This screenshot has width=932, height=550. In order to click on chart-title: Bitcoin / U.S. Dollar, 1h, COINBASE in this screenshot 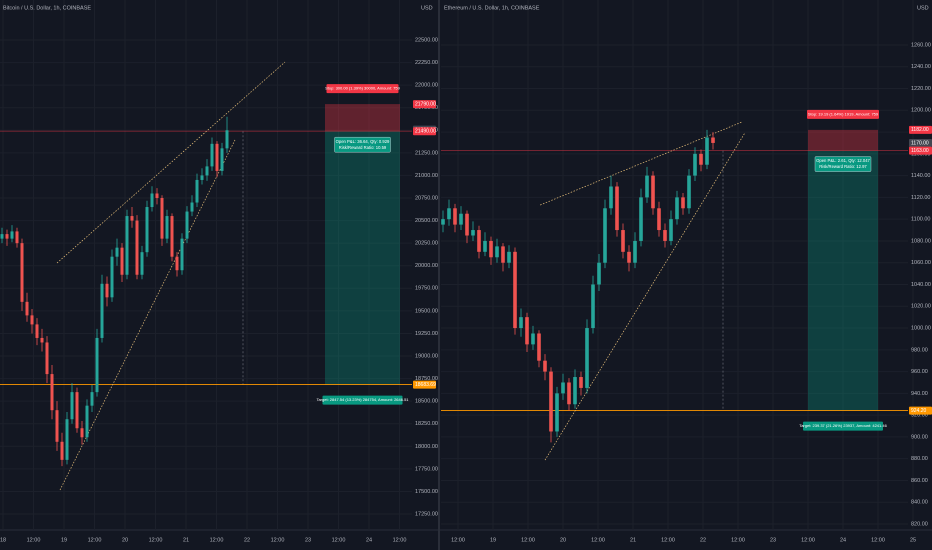, I will do `click(47, 8)`.